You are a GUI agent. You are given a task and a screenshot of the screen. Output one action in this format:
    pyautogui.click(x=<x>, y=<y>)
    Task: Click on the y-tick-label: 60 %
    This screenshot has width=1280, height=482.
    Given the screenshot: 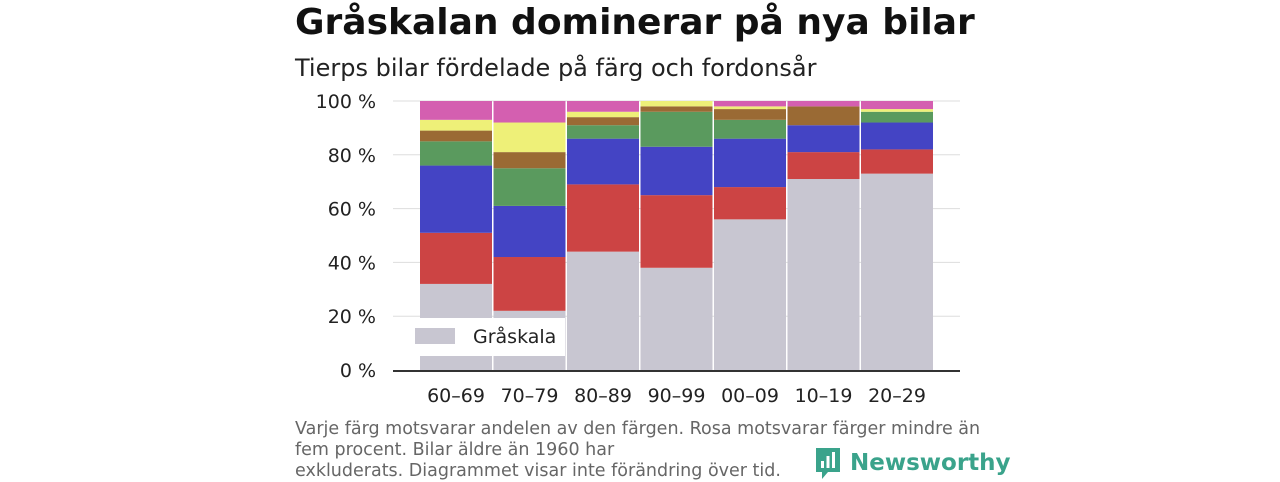 What is the action you would take?
    pyautogui.click(x=352, y=210)
    